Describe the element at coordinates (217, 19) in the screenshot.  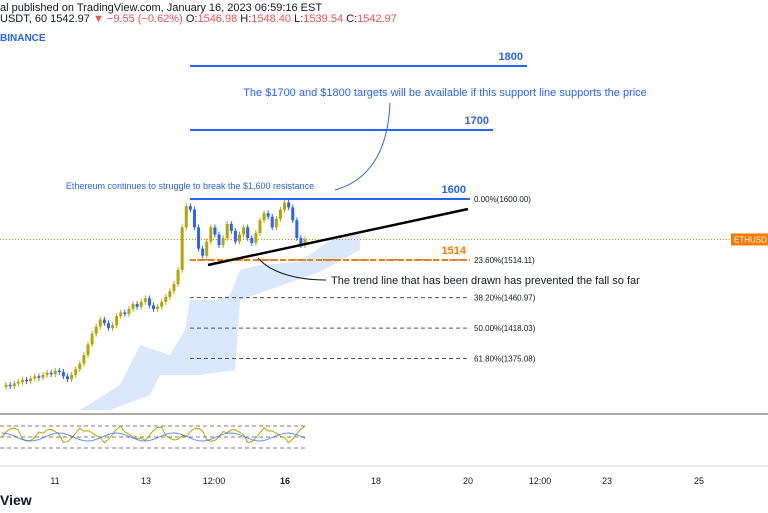
I see `open-value: 1546.98` at that location.